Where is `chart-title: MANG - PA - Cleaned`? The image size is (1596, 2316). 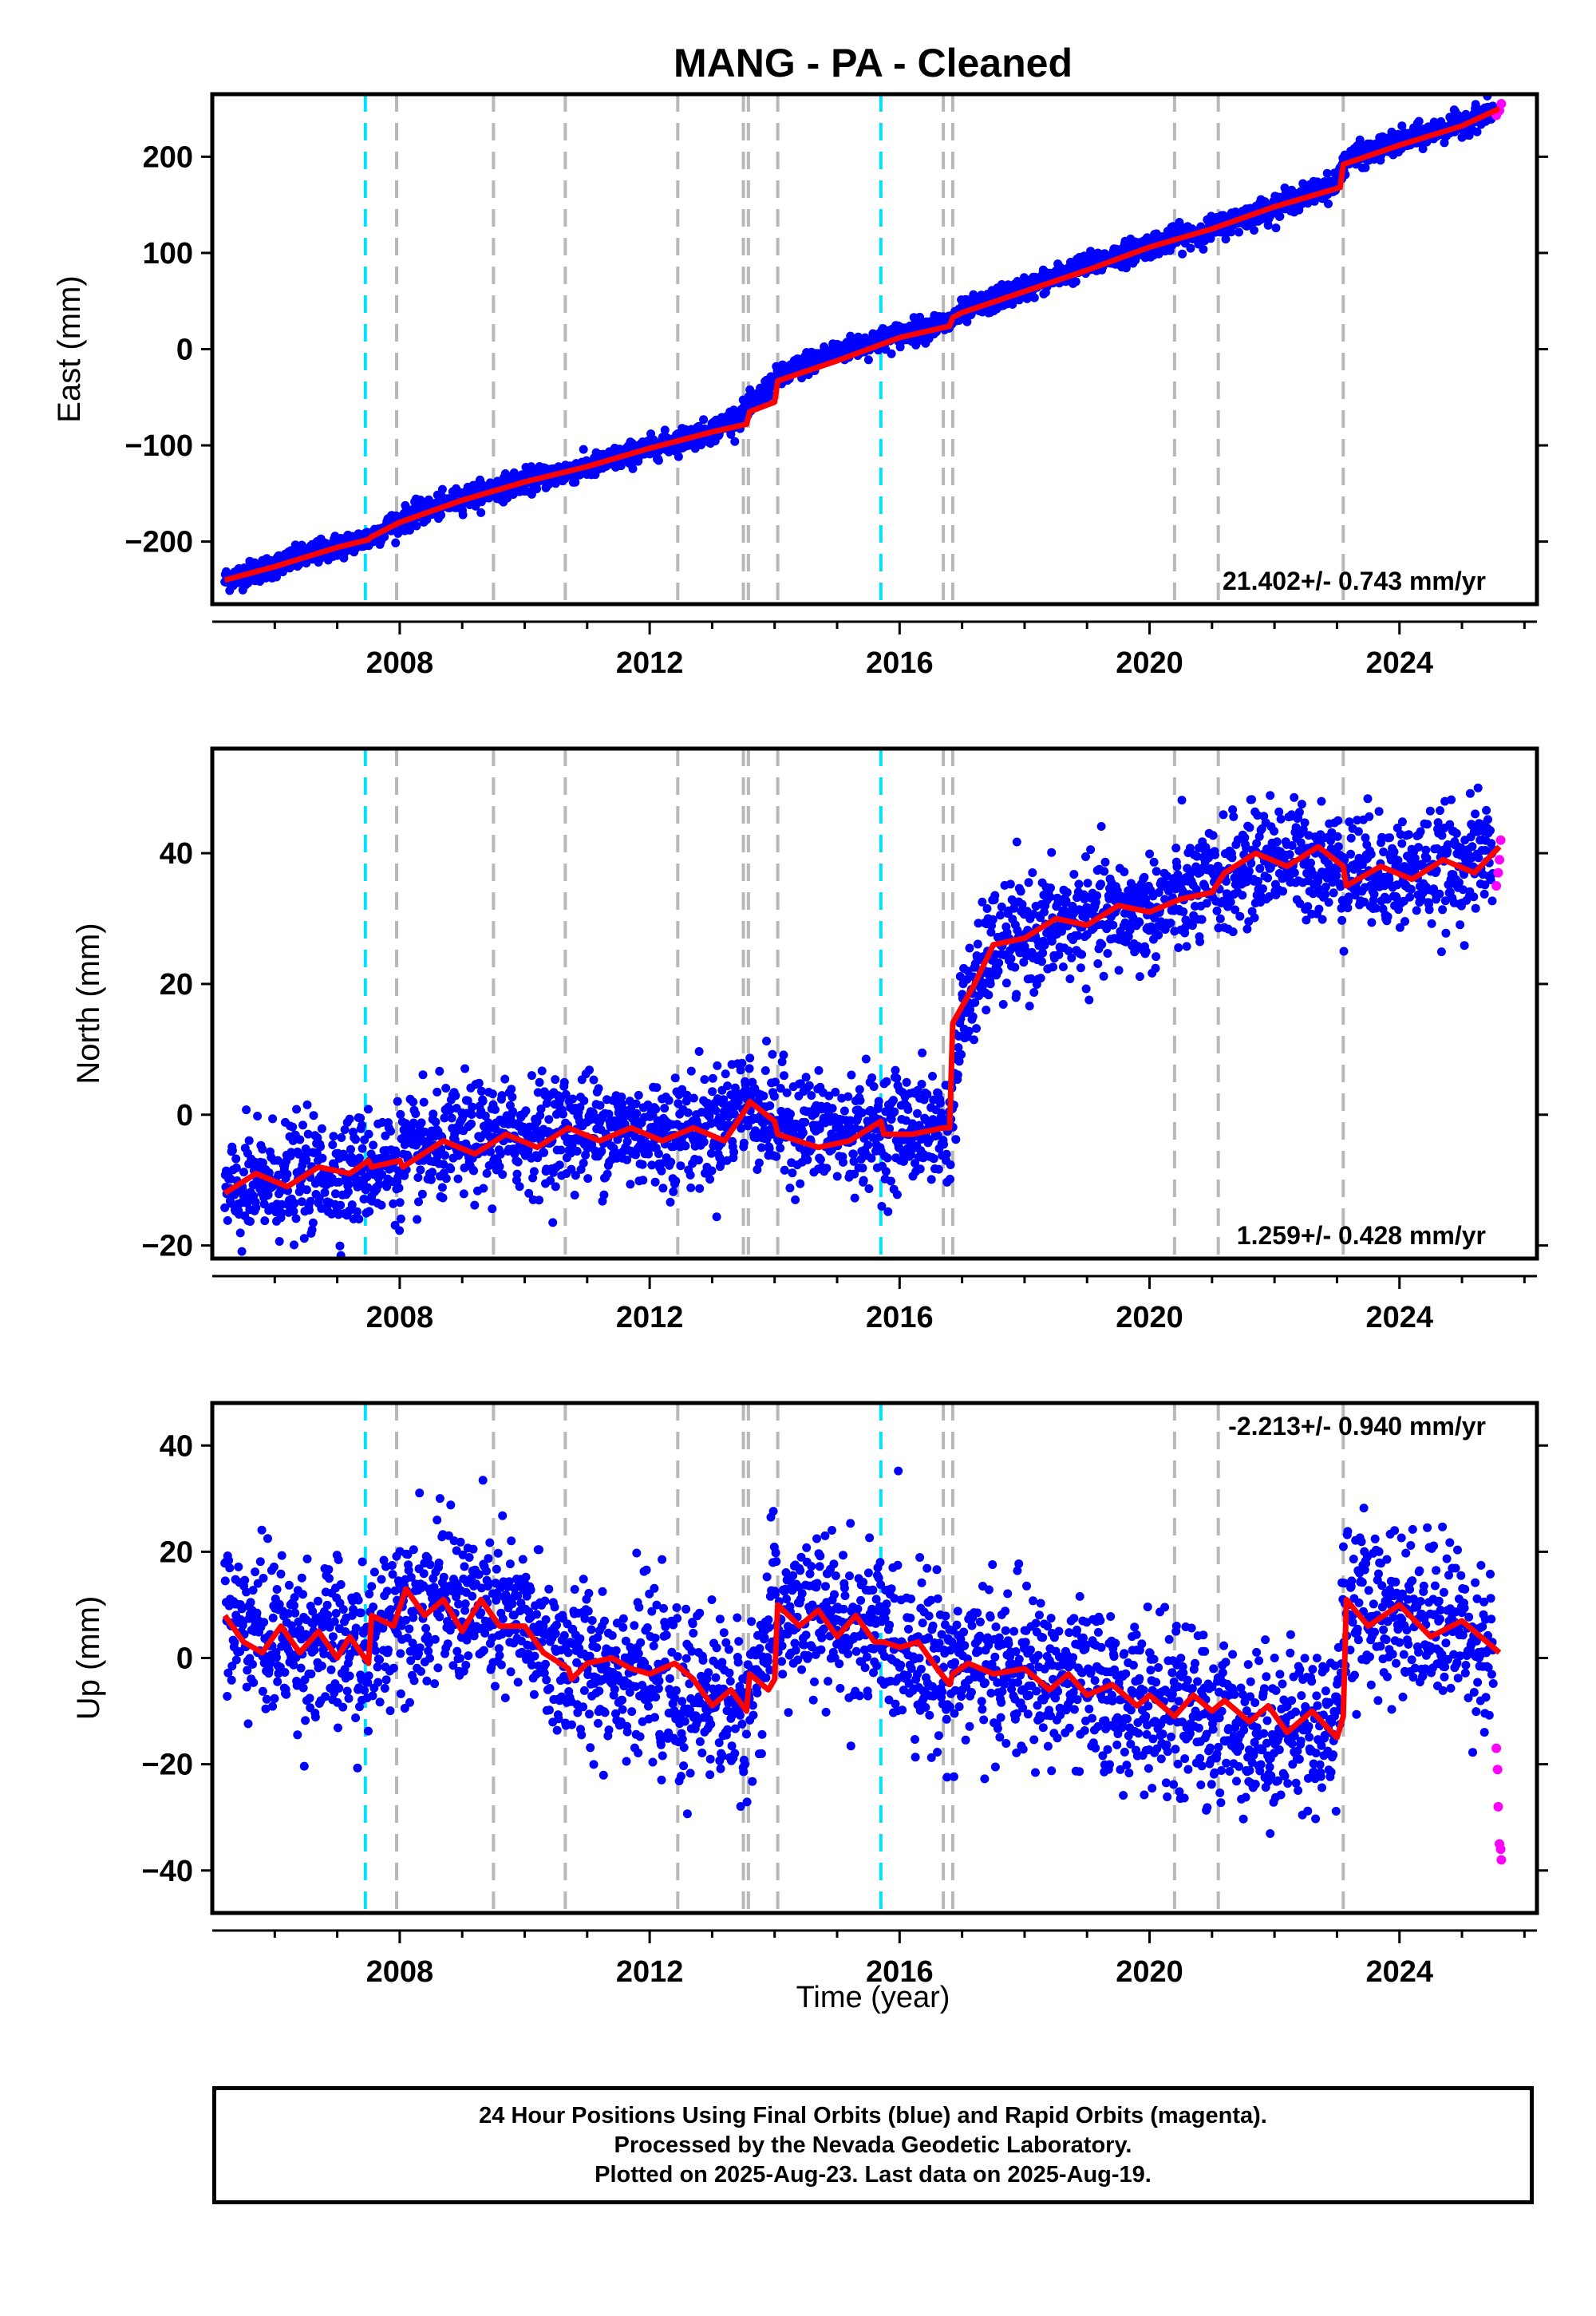 chart-title: MANG - PA - Cleaned is located at coordinates (873, 63).